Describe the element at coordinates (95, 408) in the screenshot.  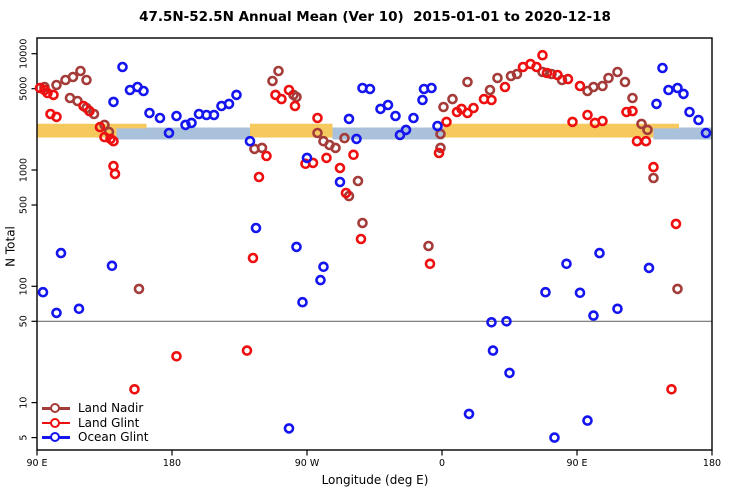
I see `legend-item-land-nadir: Land Nadir` at that location.